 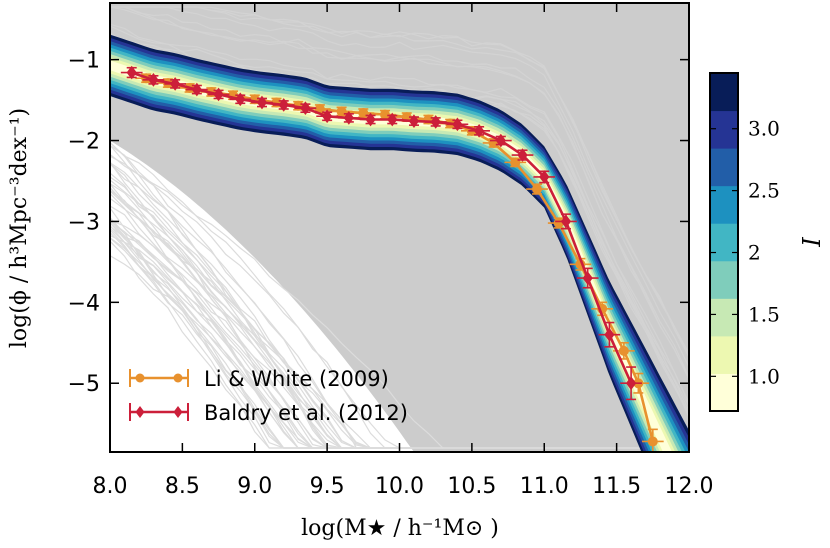 I want to click on x-tick-label: 10.5, so click(x=471, y=486).